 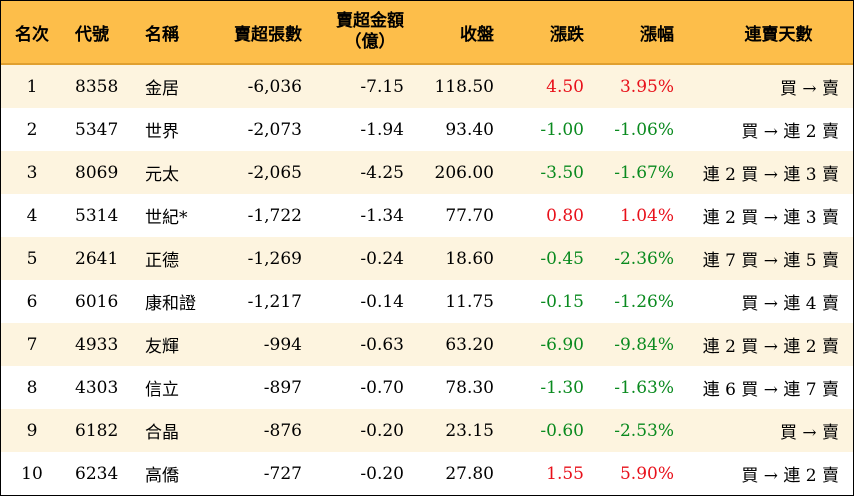 I want to click on cell-pct: -2.36%, so click(x=644, y=258).